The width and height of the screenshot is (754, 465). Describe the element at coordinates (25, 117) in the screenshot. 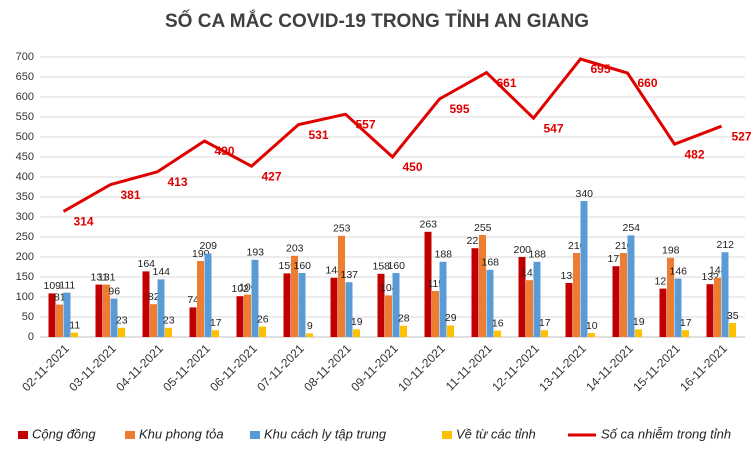

I see `y-tick-label: 550` at that location.